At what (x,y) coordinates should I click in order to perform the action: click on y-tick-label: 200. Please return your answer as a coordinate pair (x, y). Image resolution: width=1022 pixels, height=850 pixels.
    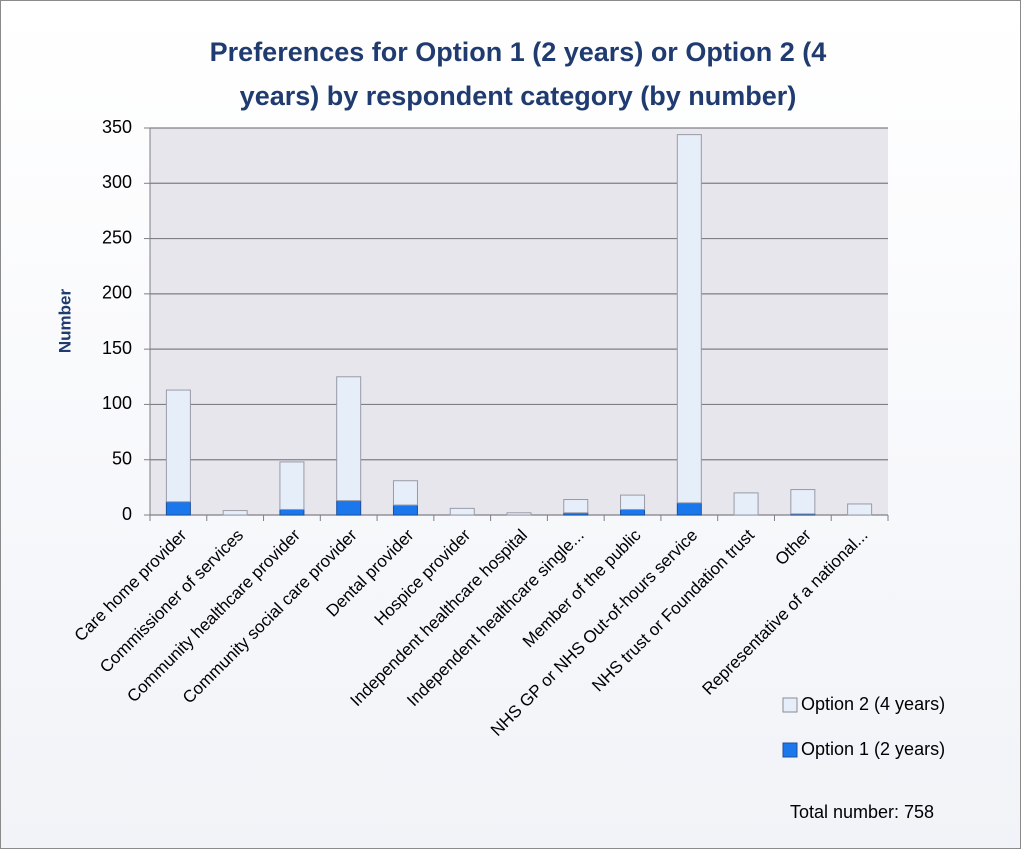
    Looking at the image, I should click on (117, 293).